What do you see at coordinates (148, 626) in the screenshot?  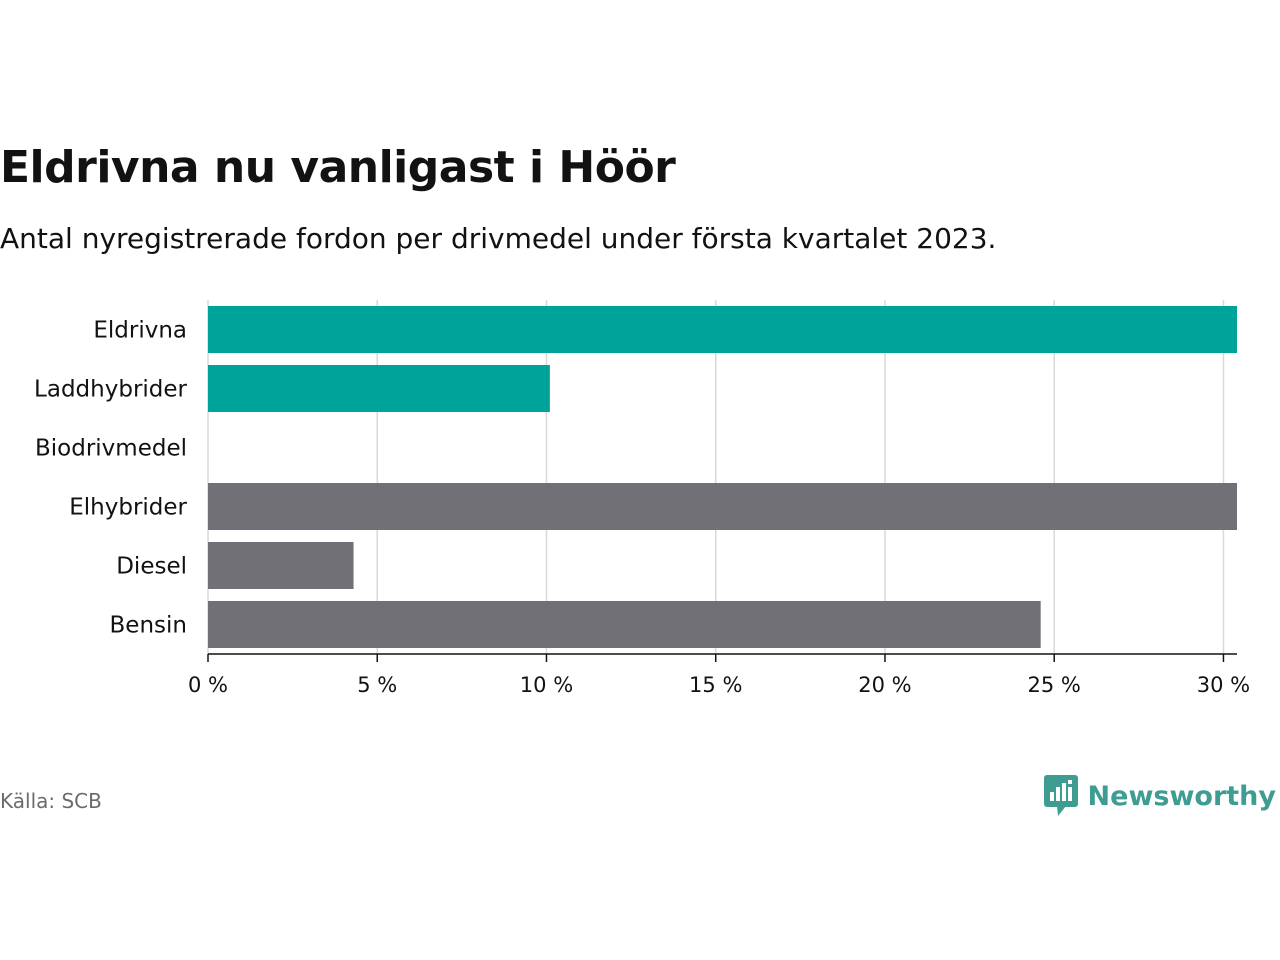 I see `category-label: Bensin` at bounding box center [148, 626].